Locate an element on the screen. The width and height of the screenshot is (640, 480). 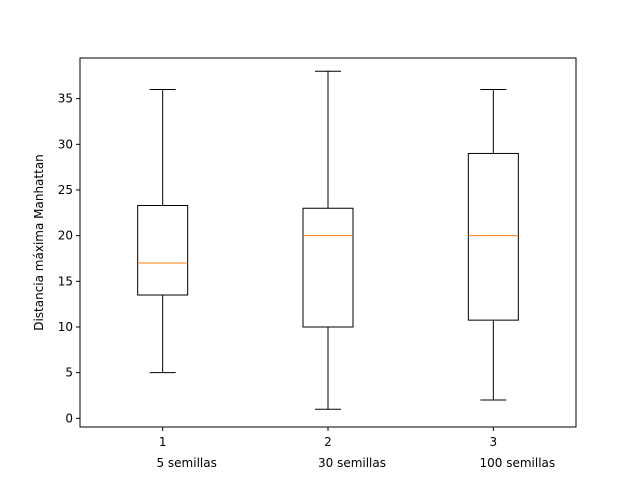
x-annotation: 100 semillas is located at coordinates (518, 463).